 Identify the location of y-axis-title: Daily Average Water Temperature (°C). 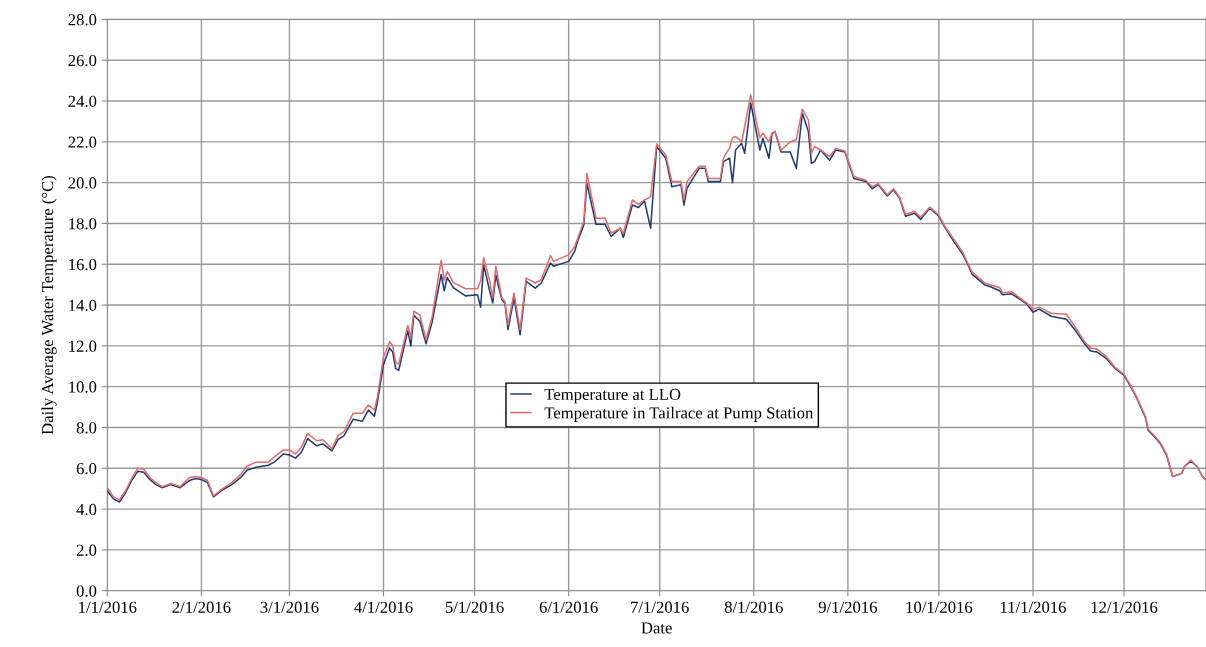
(49, 305).